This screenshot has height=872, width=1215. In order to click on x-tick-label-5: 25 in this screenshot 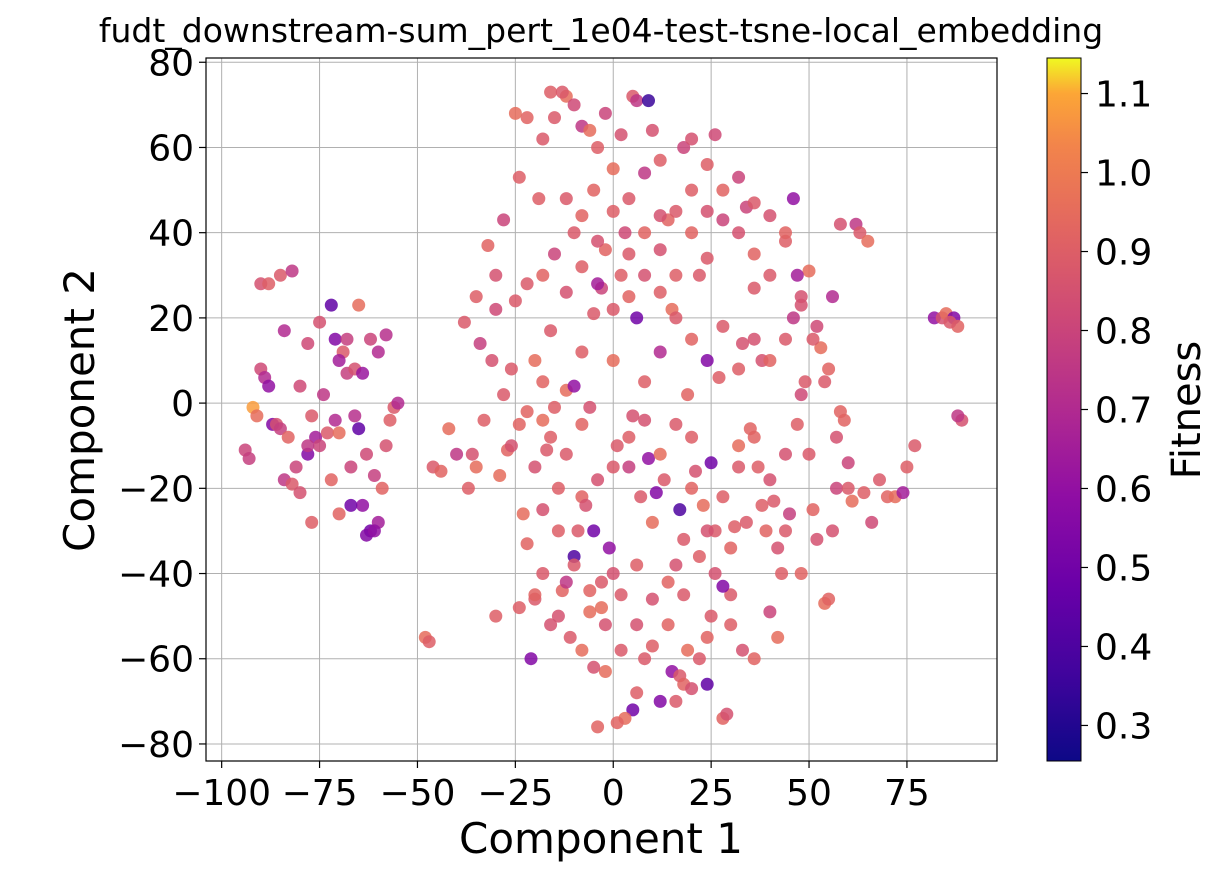, I will do `click(711, 793)`.